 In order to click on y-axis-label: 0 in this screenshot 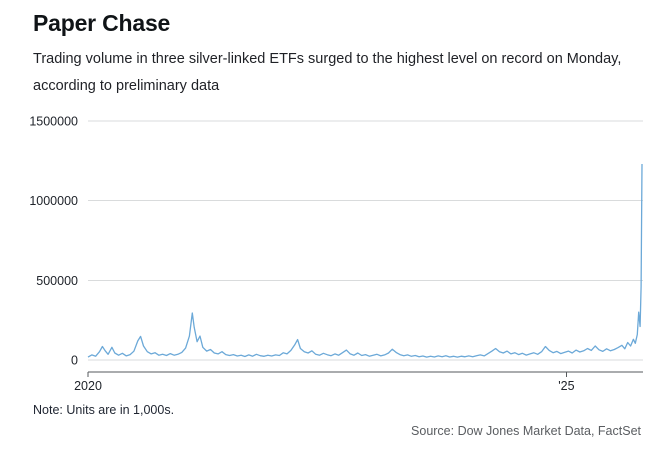, I will do `click(74, 360)`.